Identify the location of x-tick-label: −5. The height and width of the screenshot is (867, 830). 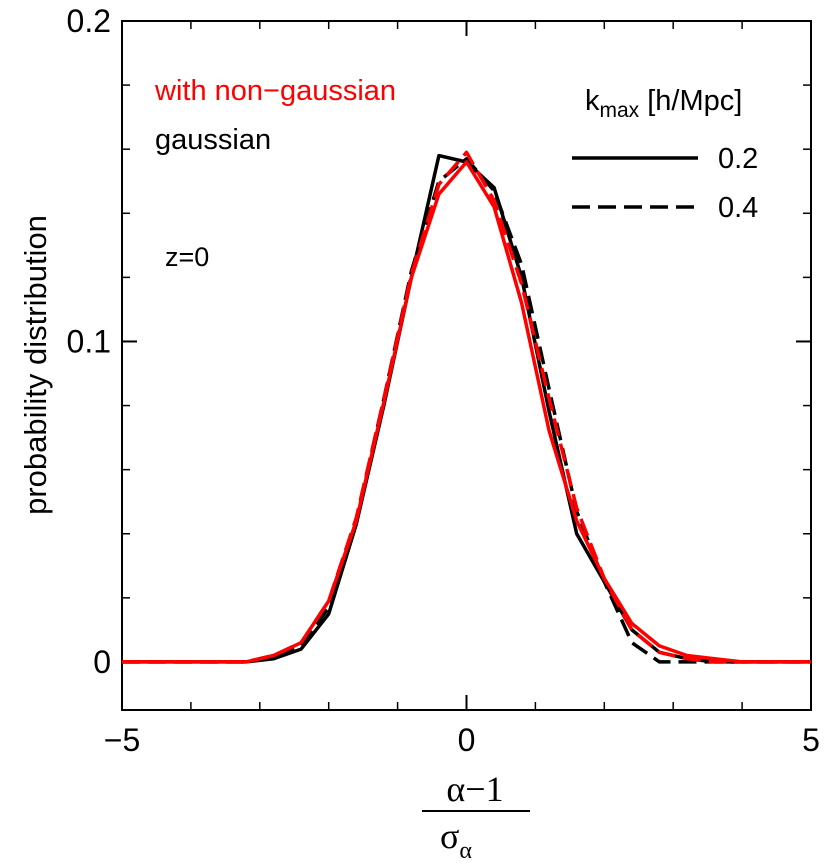
(122, 740).